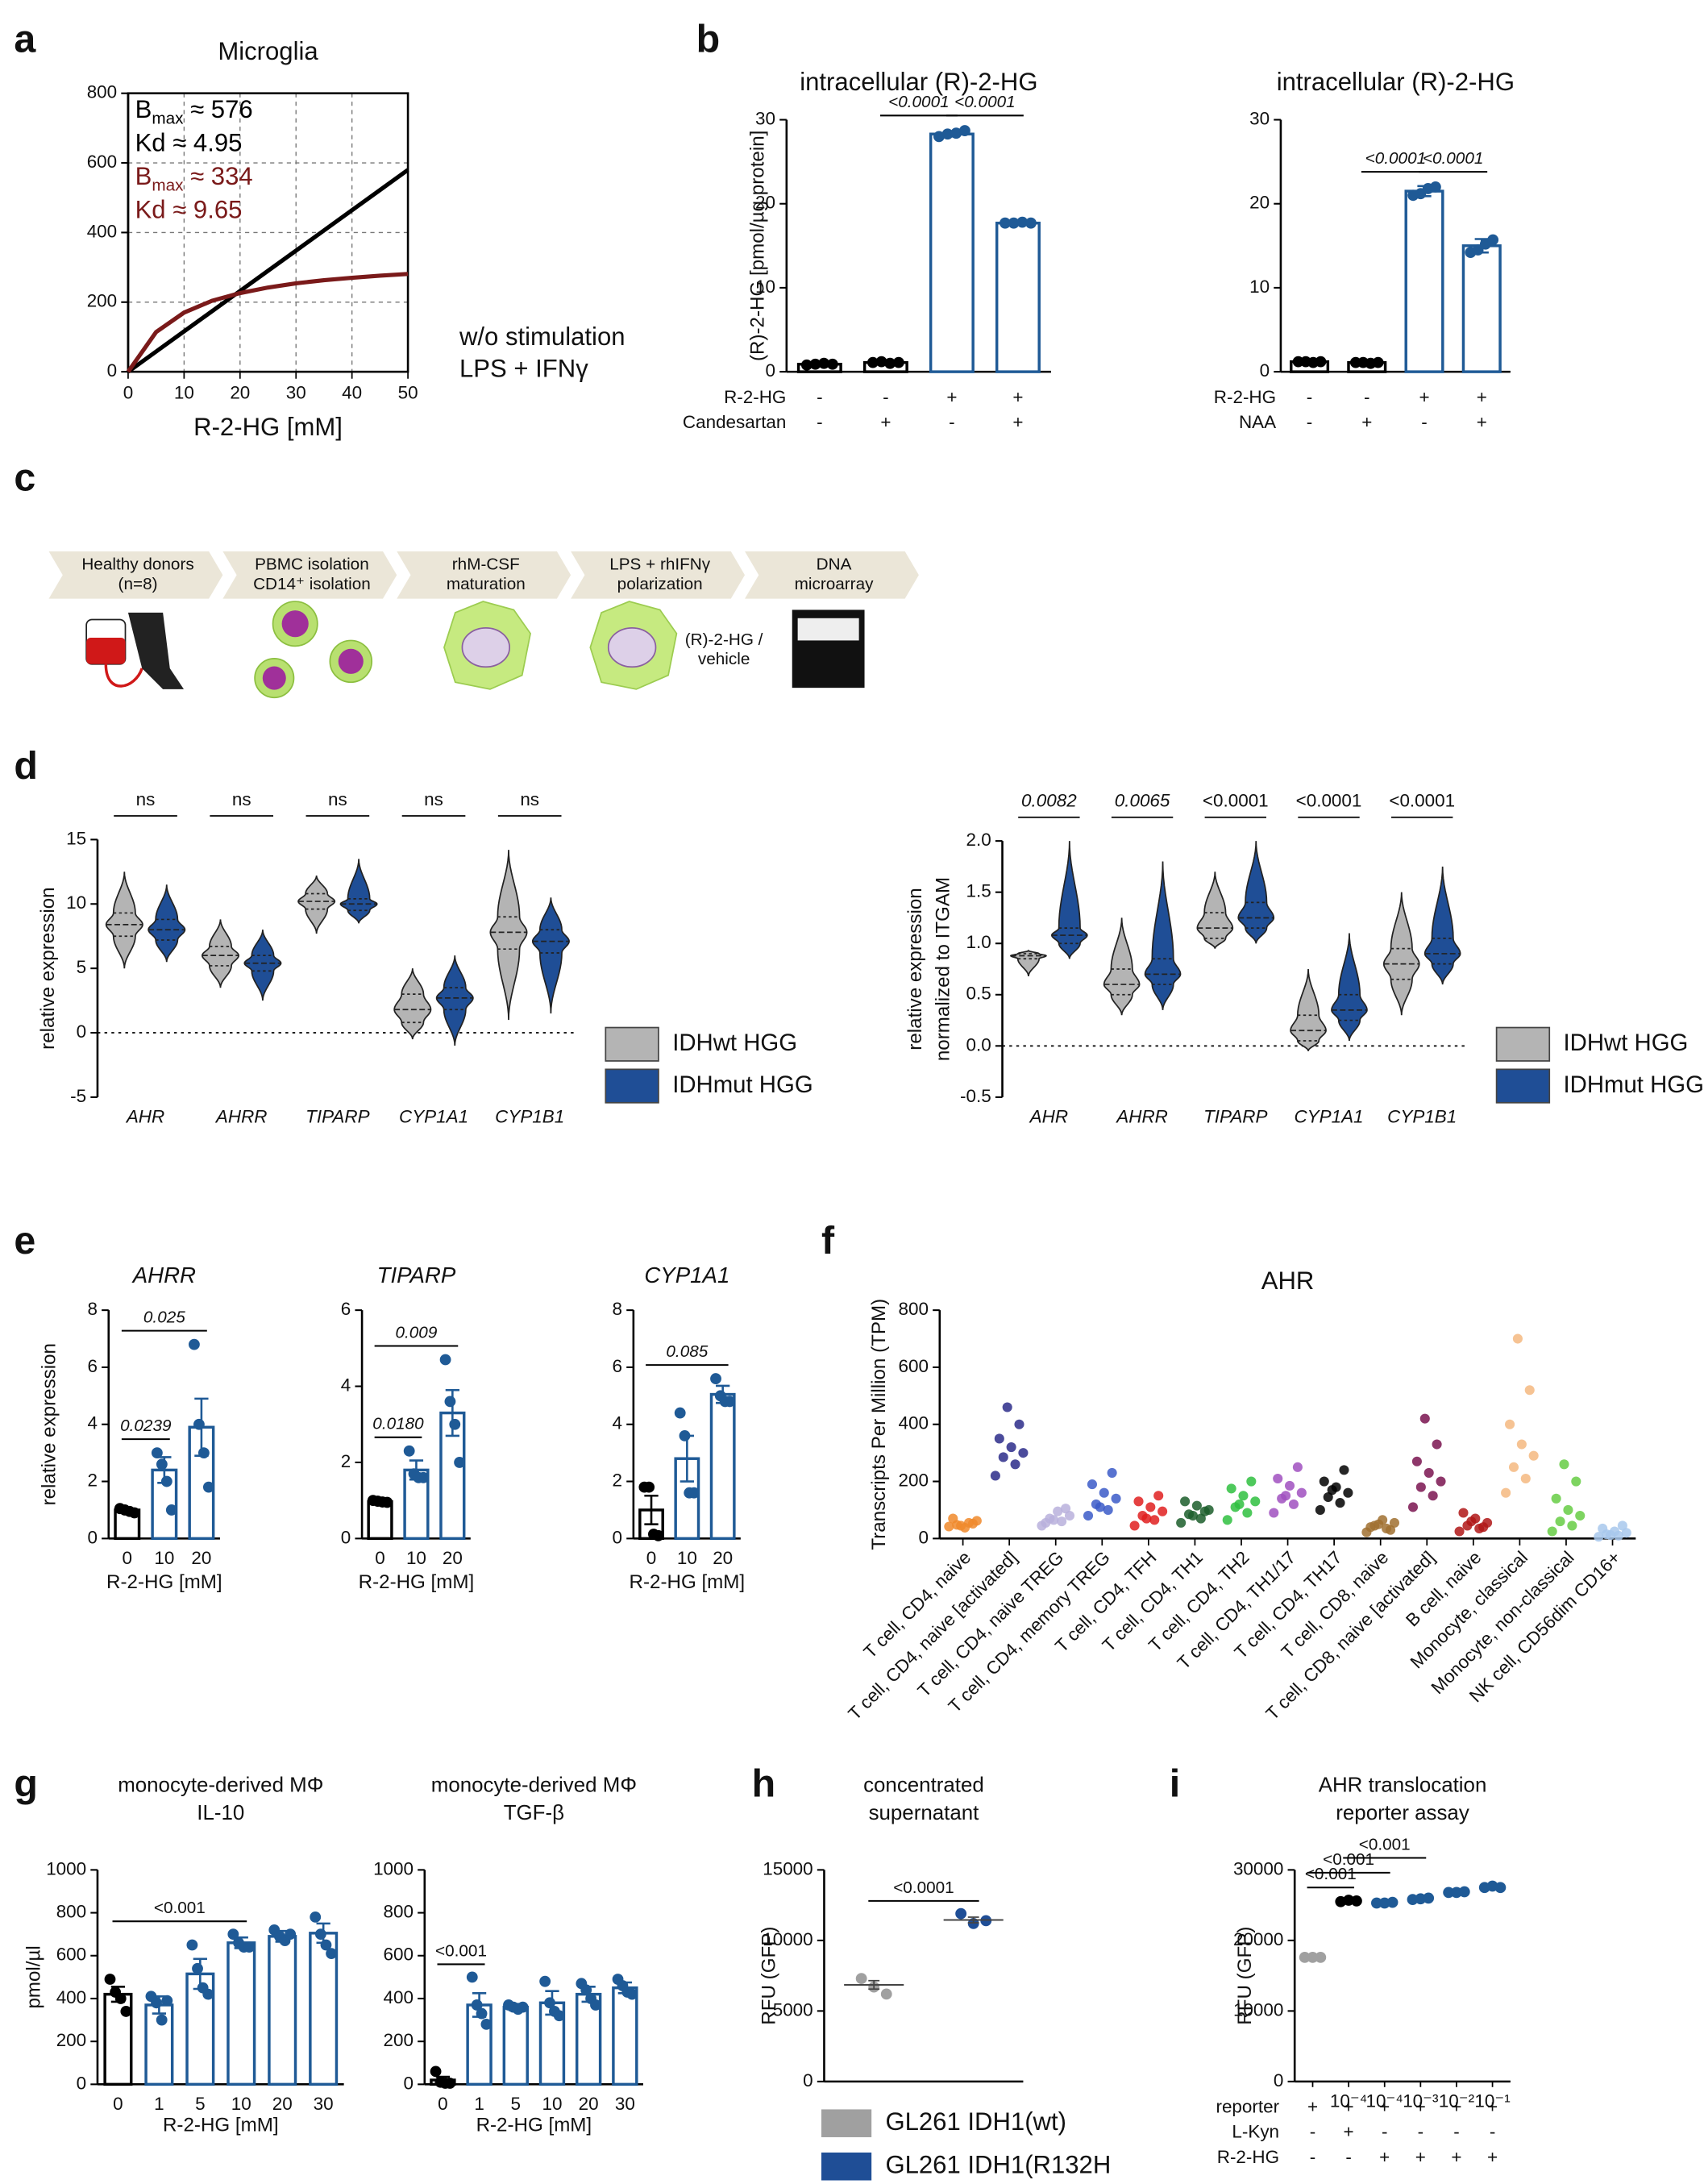 Image resolution: width=1704 pixels, height=2184 pixels. Describe the element at coordinates (486, 647) in the screenshot. I see `nucleus` at that location.